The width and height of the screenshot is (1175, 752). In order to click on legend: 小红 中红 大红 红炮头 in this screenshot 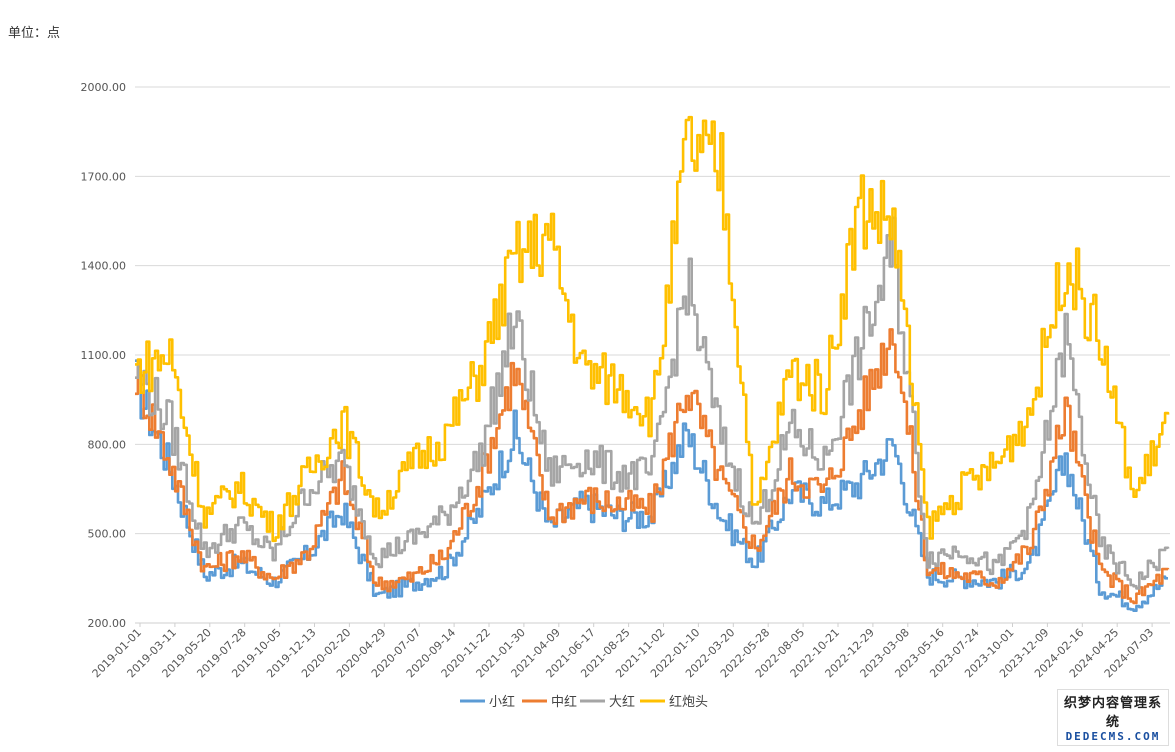, I will do `click(584, 702)`.